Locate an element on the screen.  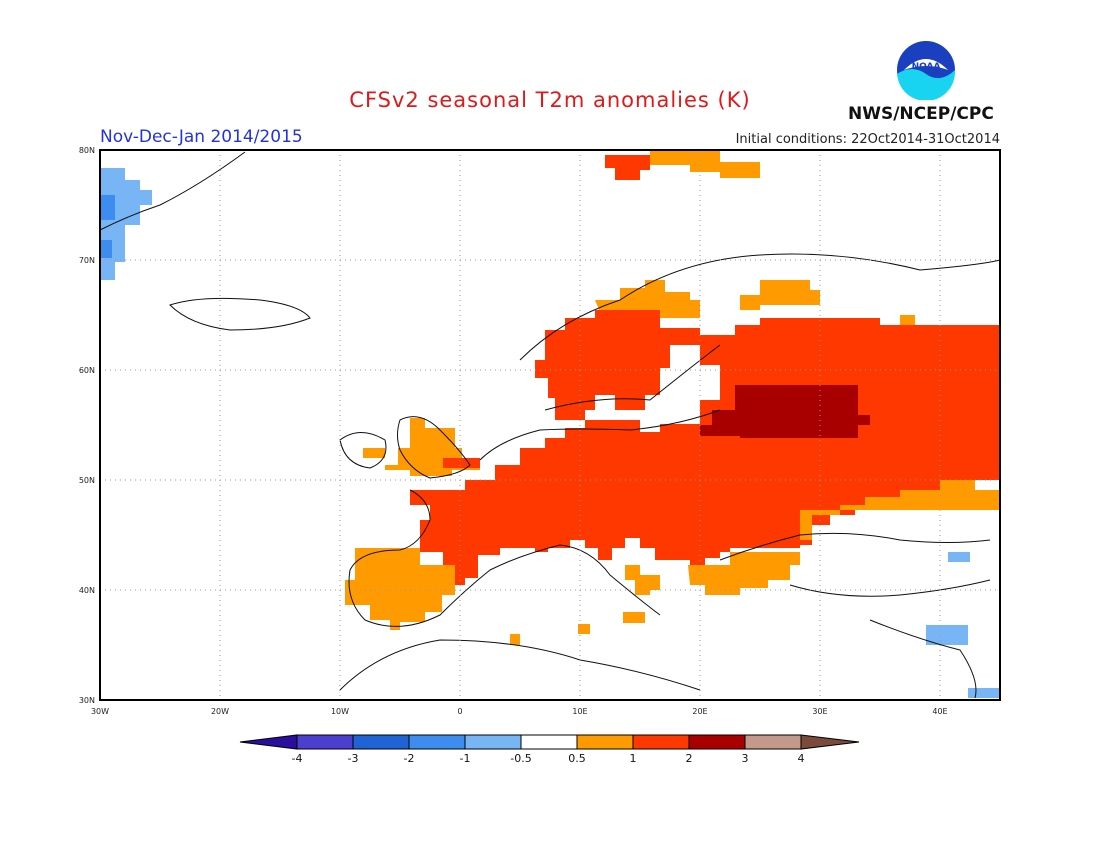
lon-tick-10w: 10W is located at coordinates (340, 711).